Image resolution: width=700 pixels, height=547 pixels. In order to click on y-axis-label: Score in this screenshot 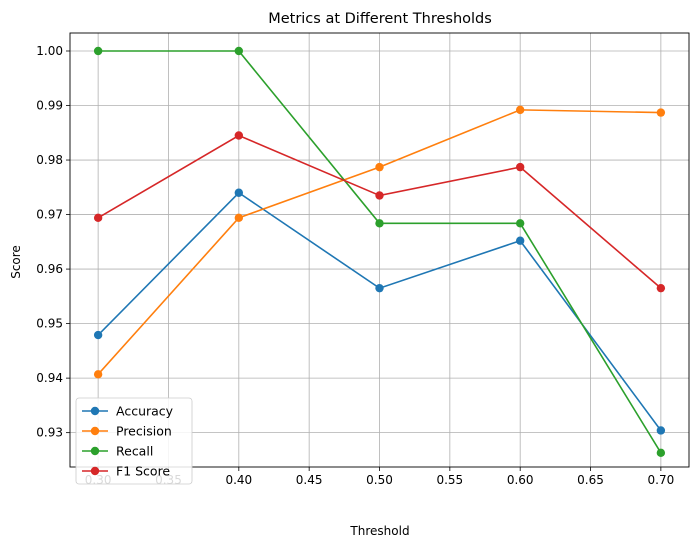, I will do `click(16, 262)`.